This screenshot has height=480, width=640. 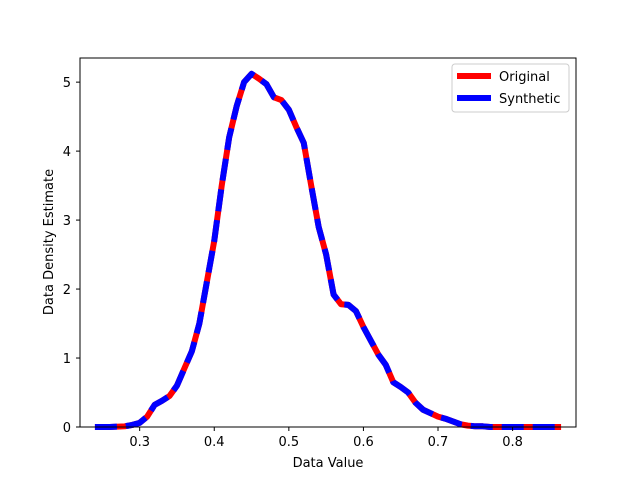 What do you see at coordinates (510, 88) in the screenshot?
I see `legend: Original Synthetic` at bounding box center [510, 88].